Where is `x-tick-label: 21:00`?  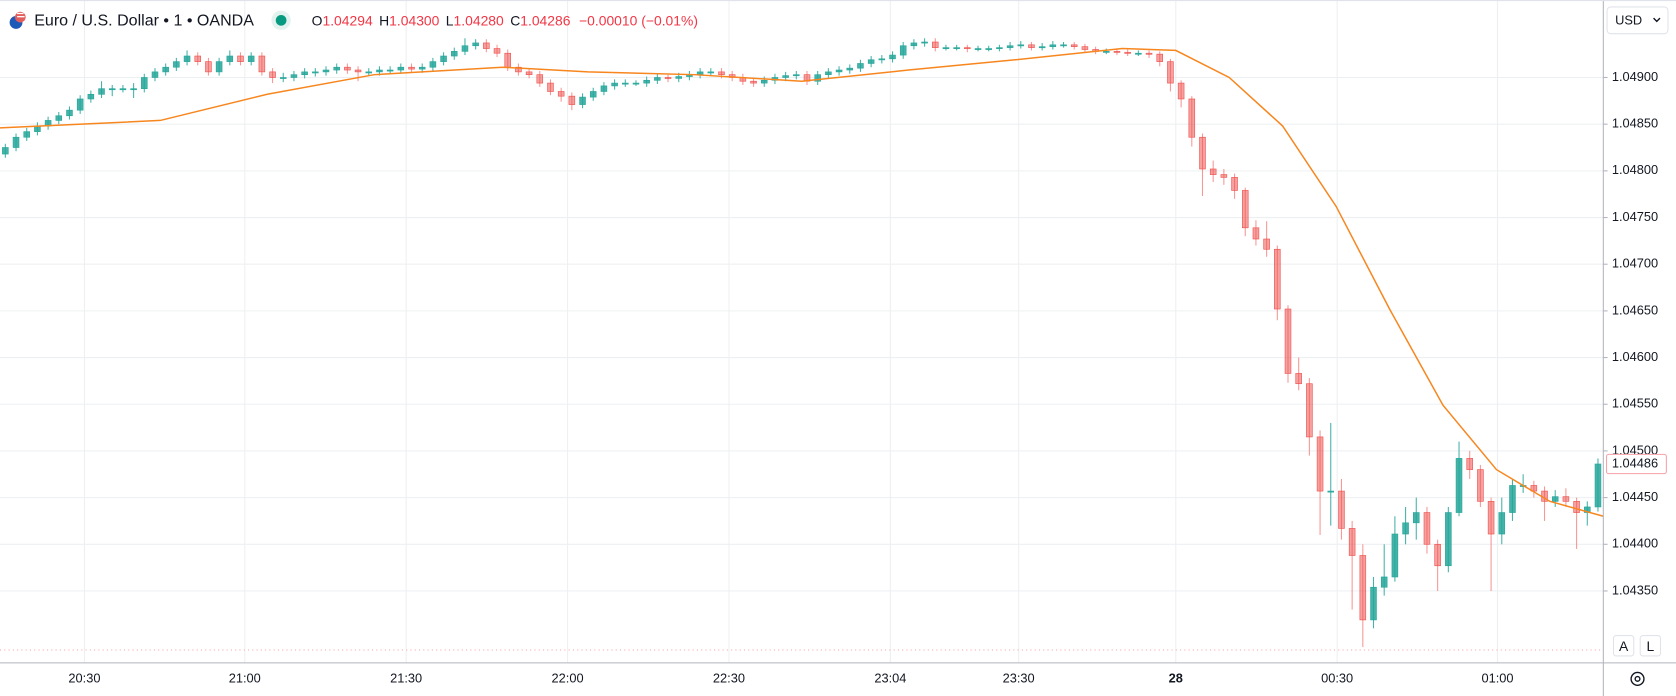 x-tick-label: 21:00 is located at coordinates (245, 677).